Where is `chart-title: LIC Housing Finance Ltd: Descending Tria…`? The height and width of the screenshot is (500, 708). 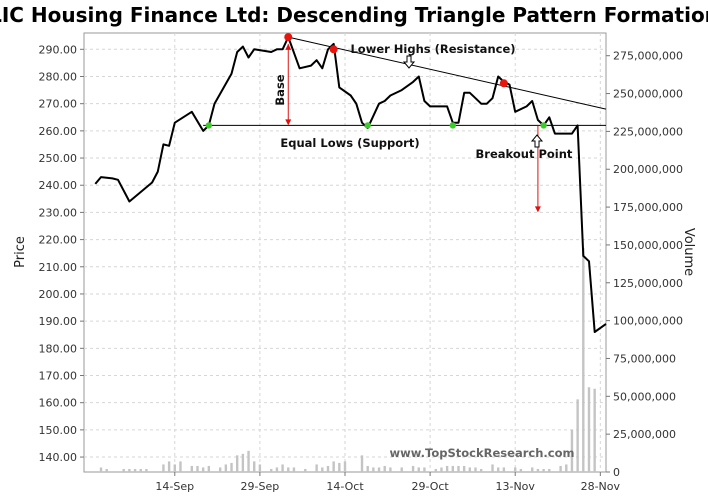 chart-title: LIC Housing Finance Ltd: Descending Tria… is located at coordinates (354, 15).